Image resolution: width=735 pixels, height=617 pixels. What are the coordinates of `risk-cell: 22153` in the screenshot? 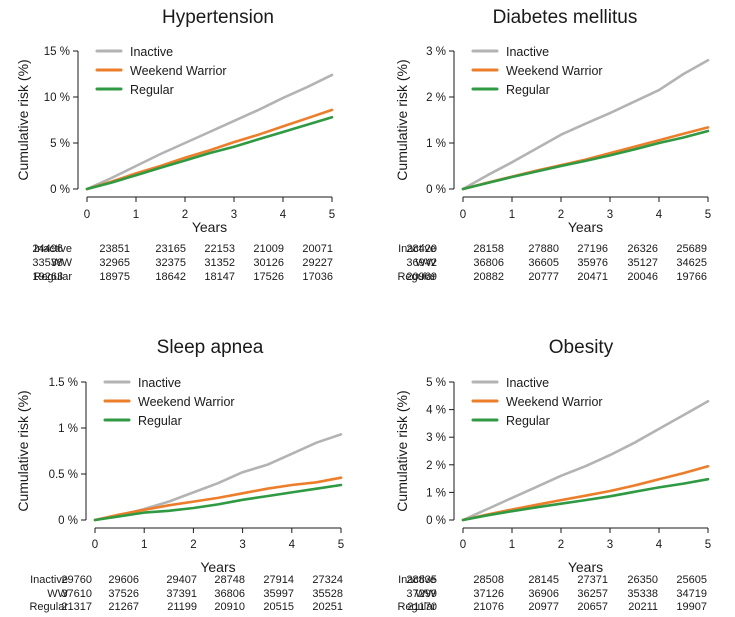 It's located at (219, 249).